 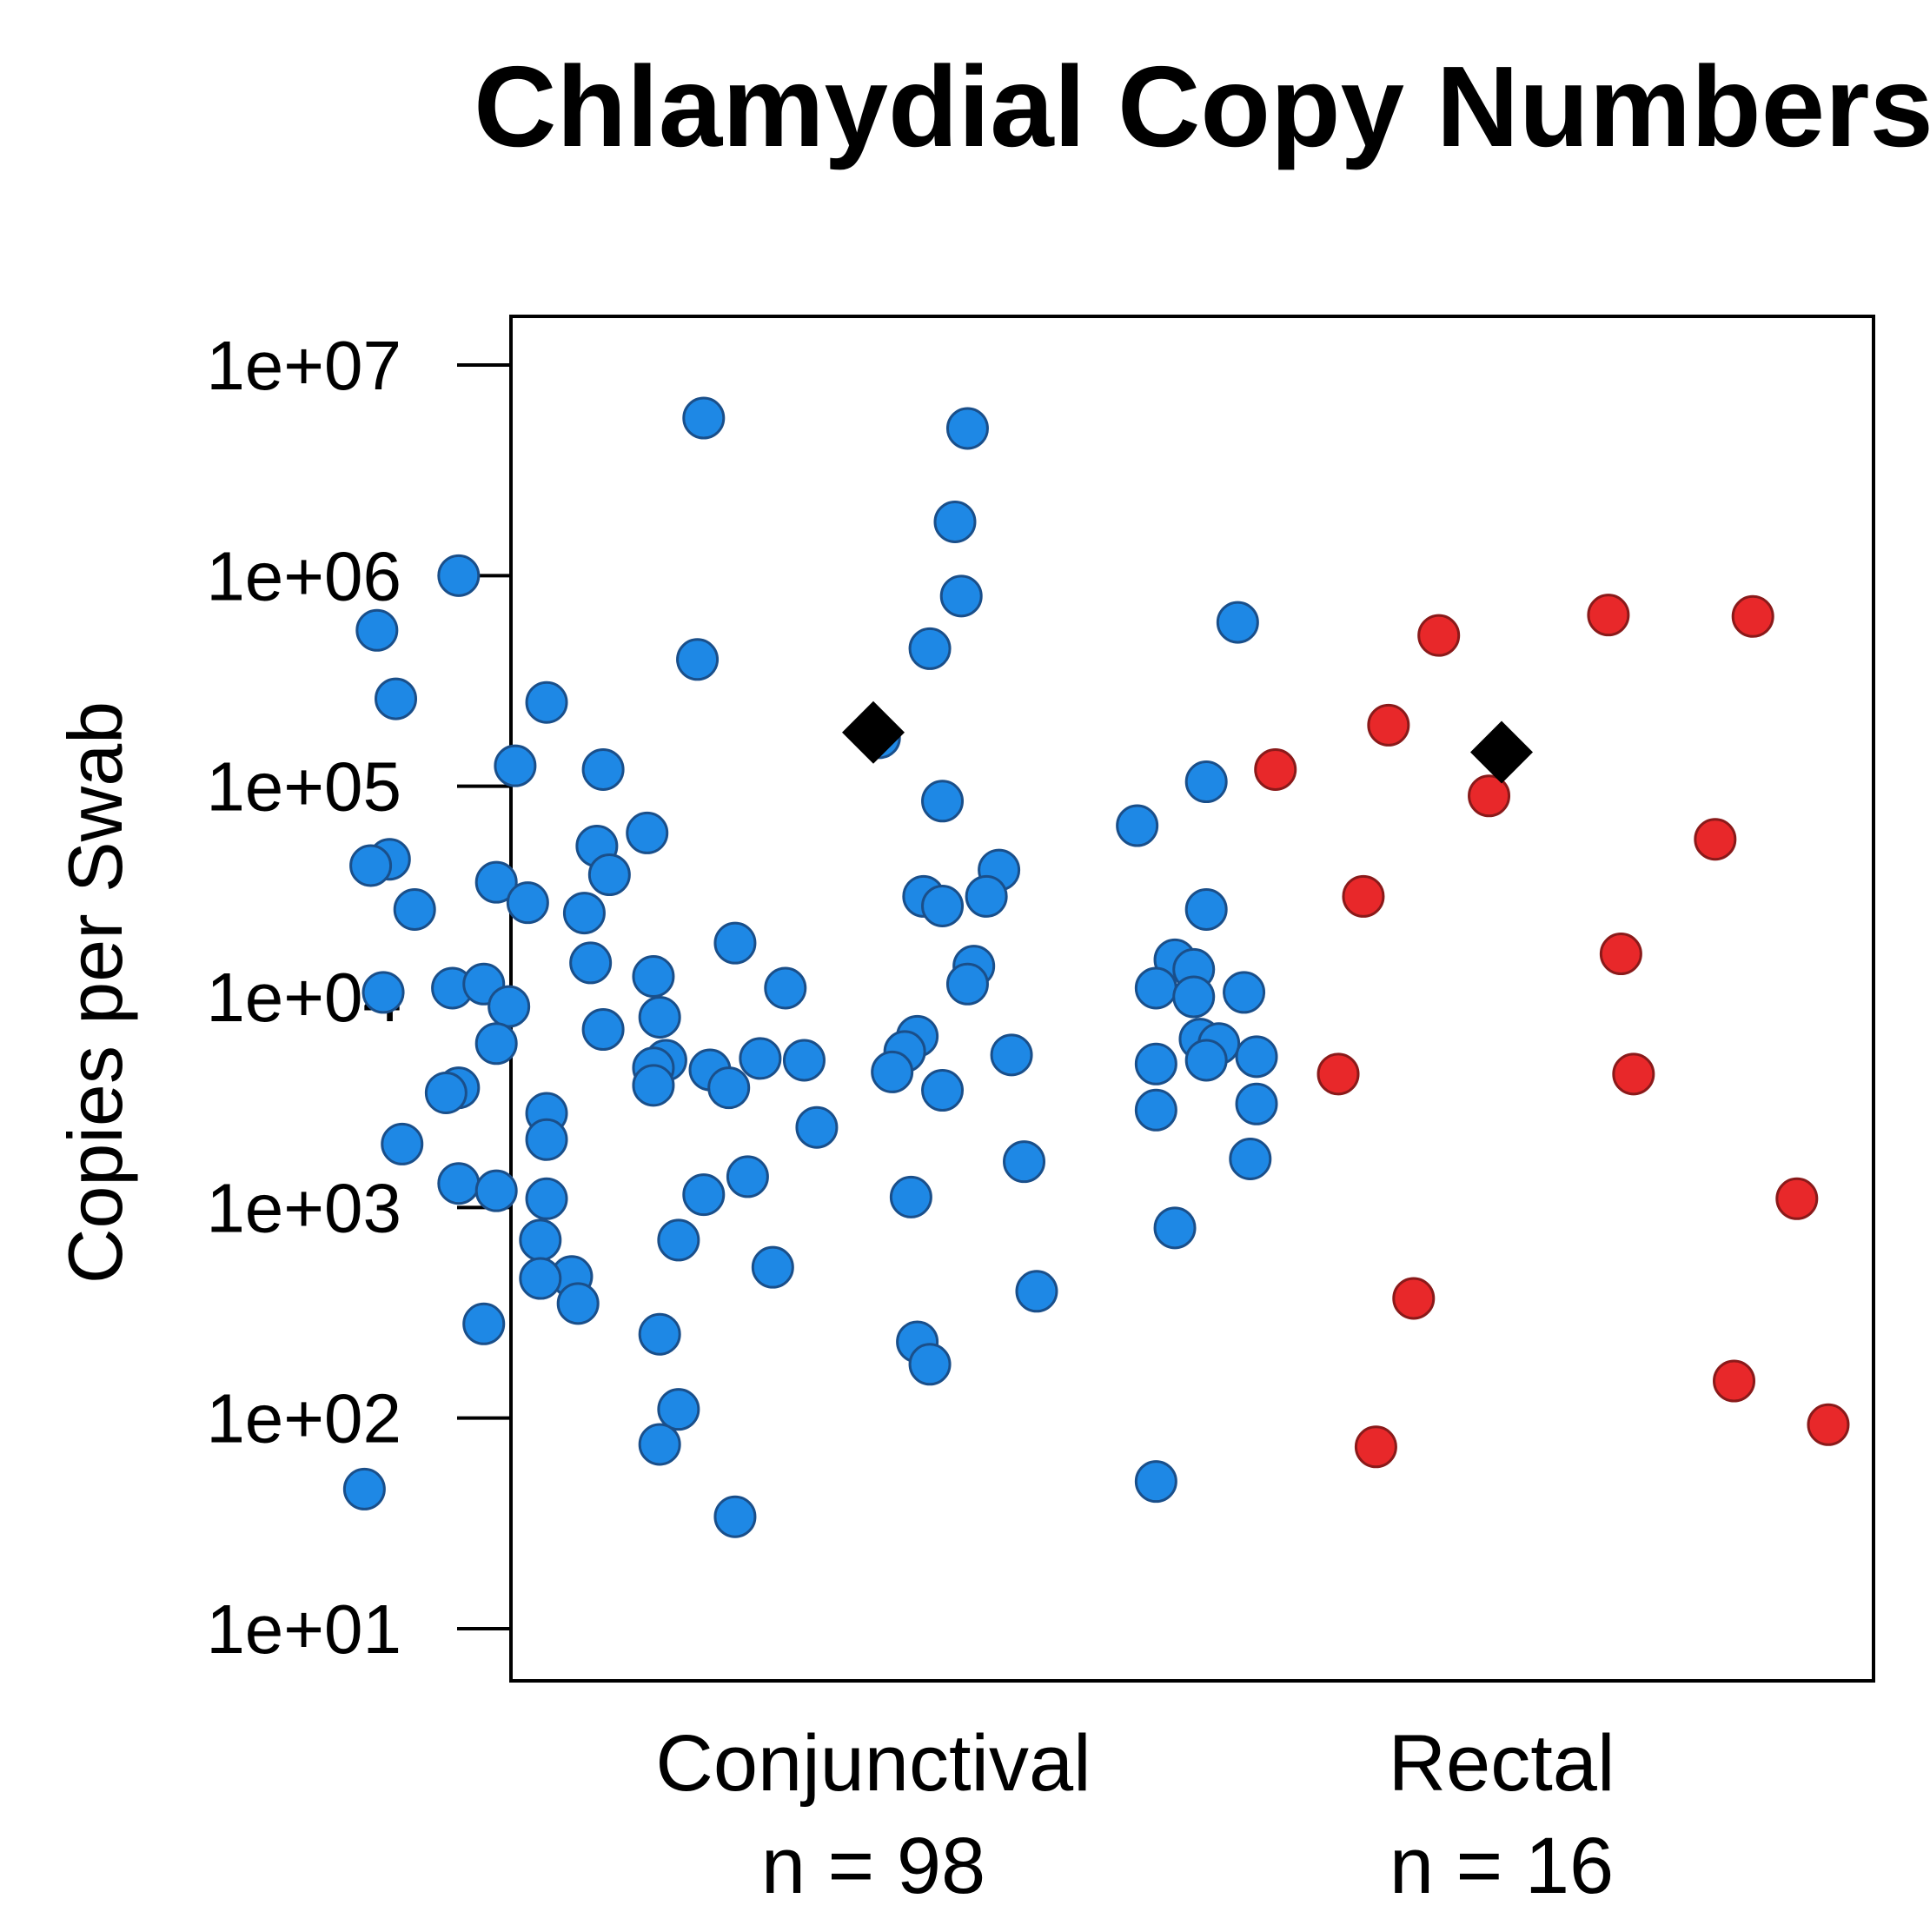 I want to click on category-n-label: n = 98, so click(x=873, y=1866).